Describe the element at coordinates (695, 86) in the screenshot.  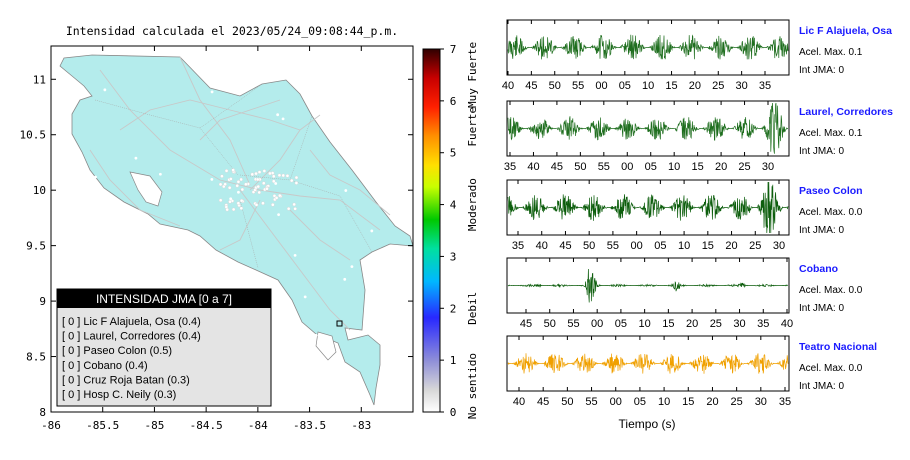
I see `waveform-tick-label: 20` at that location.